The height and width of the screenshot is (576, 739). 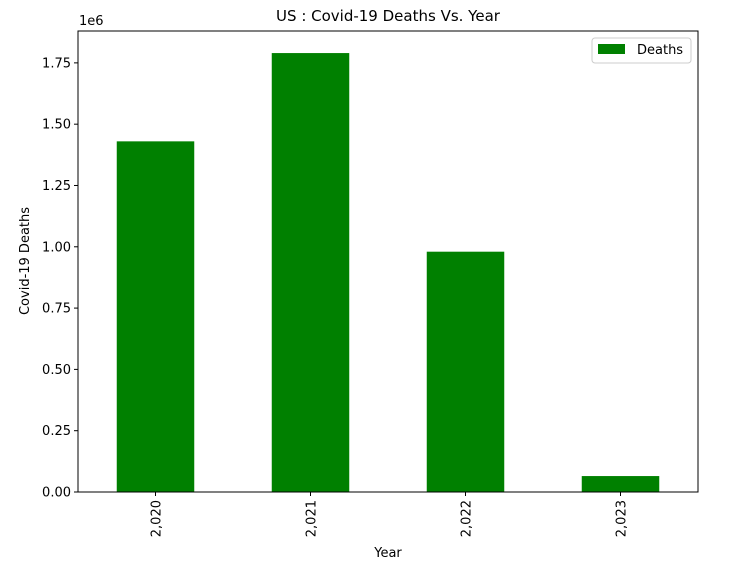 I want to click on x-axis-label: Year, so click(x=387, y=553).